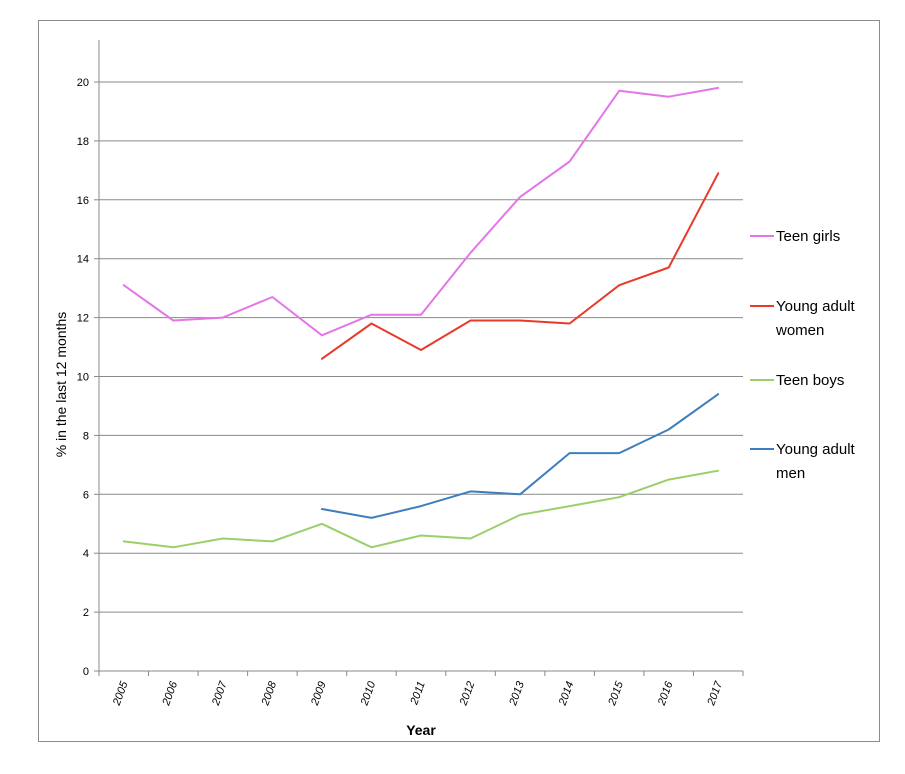 Image resolution: width=905 pixels, height=774 pixels. Describe the element at coordinates (83, 142) in the screenshot. I see `y-tick-label: 18` at that location.